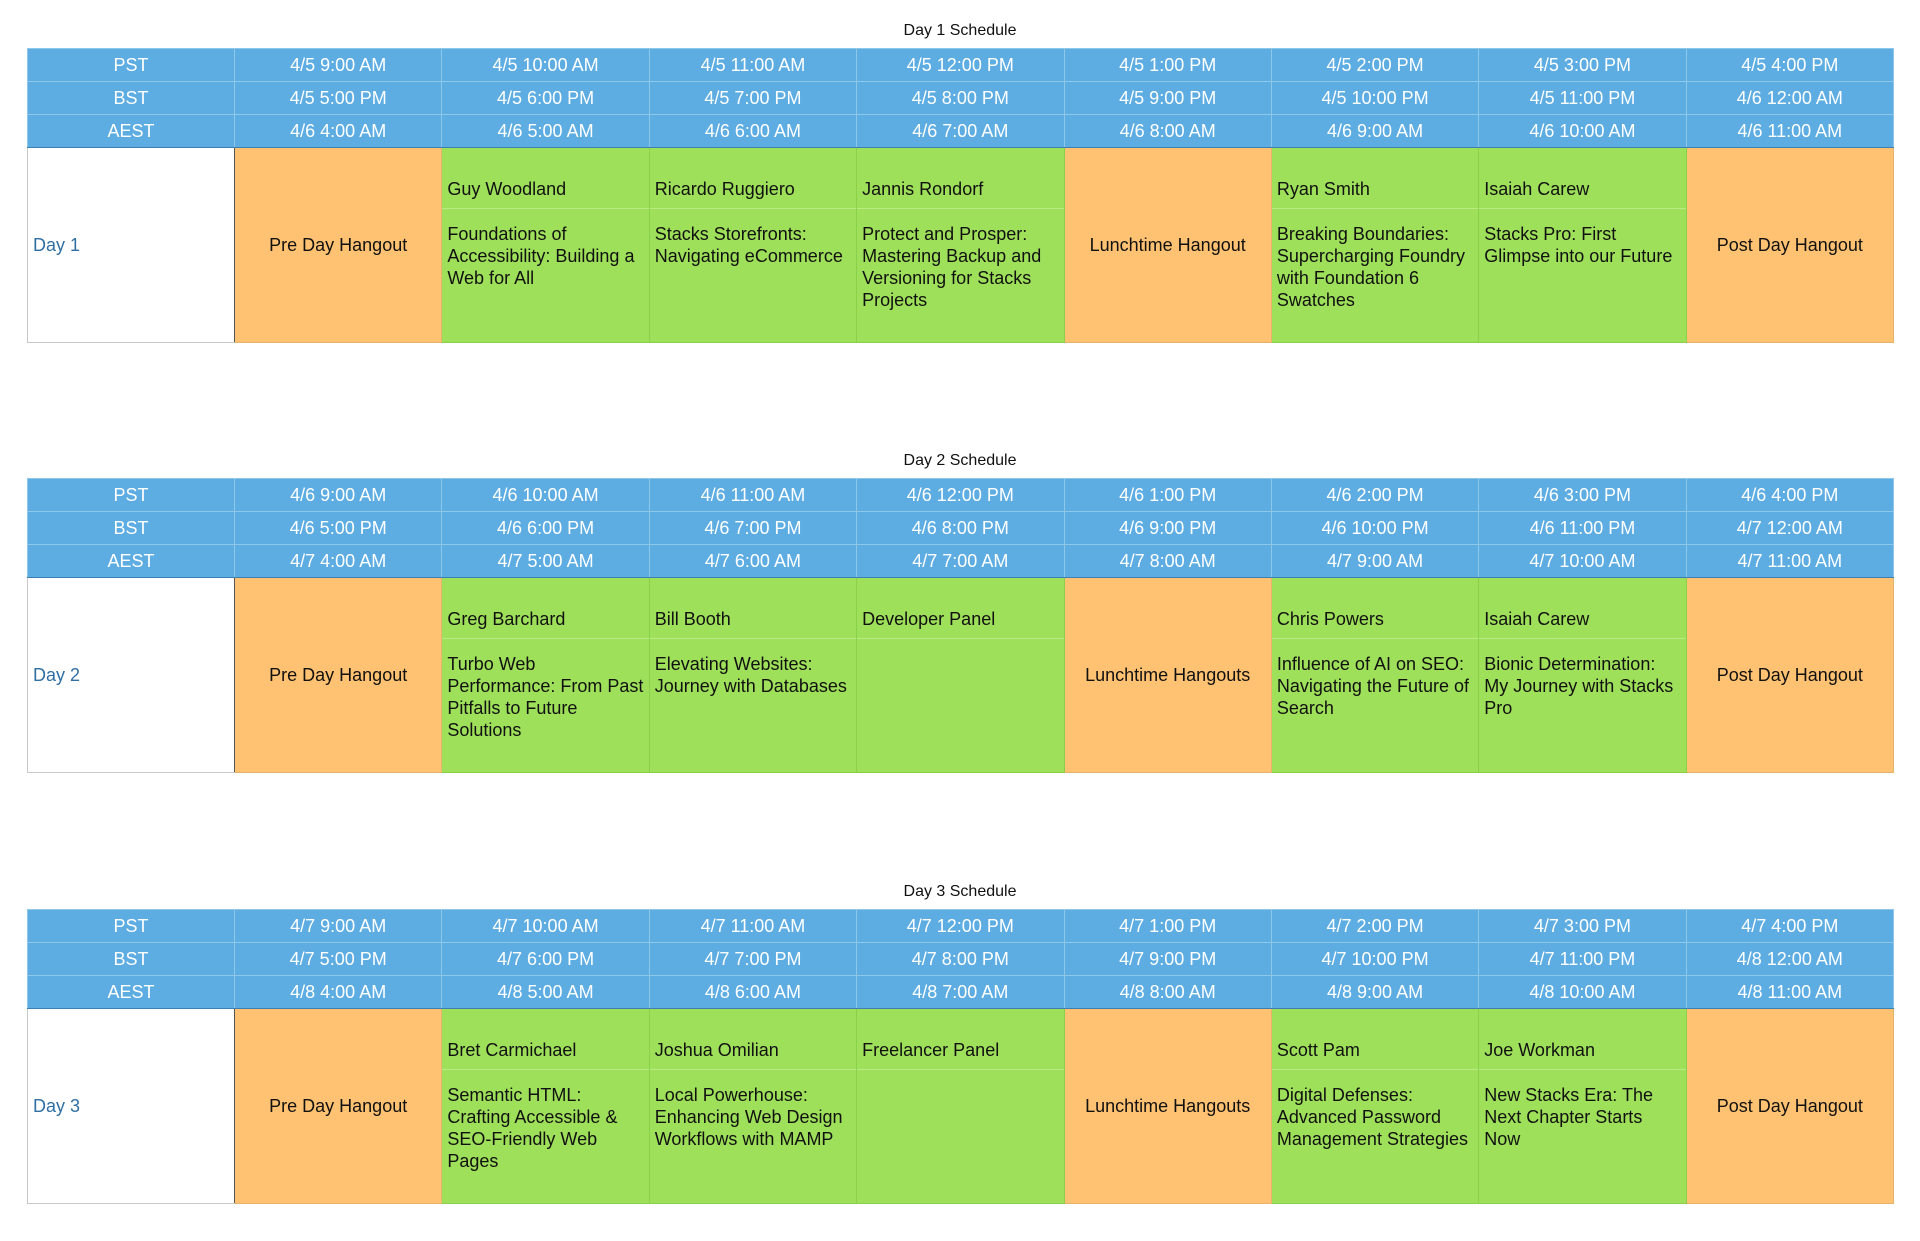  I want to click on time-cell: 4/7 10:00 PM, so click(1375, 959).